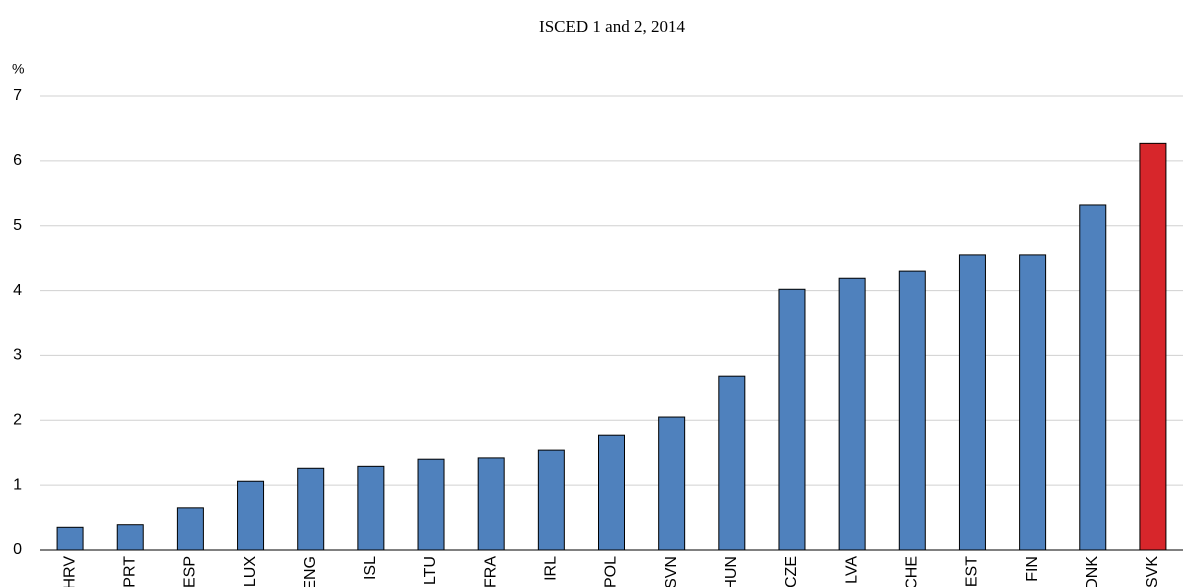 The image size is (1183, 587). What do you see at coordinates (551, 568) in the screenshot?
I see `x-tick-label: IRL` at bounding box center [551, 568].